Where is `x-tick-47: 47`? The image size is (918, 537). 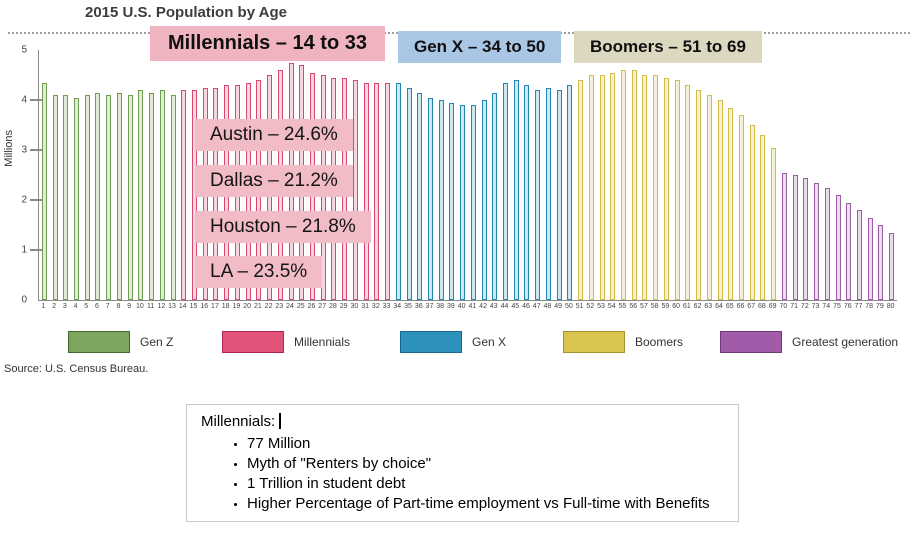 x-tick-47: 47 is located at coordinates (536, 306).